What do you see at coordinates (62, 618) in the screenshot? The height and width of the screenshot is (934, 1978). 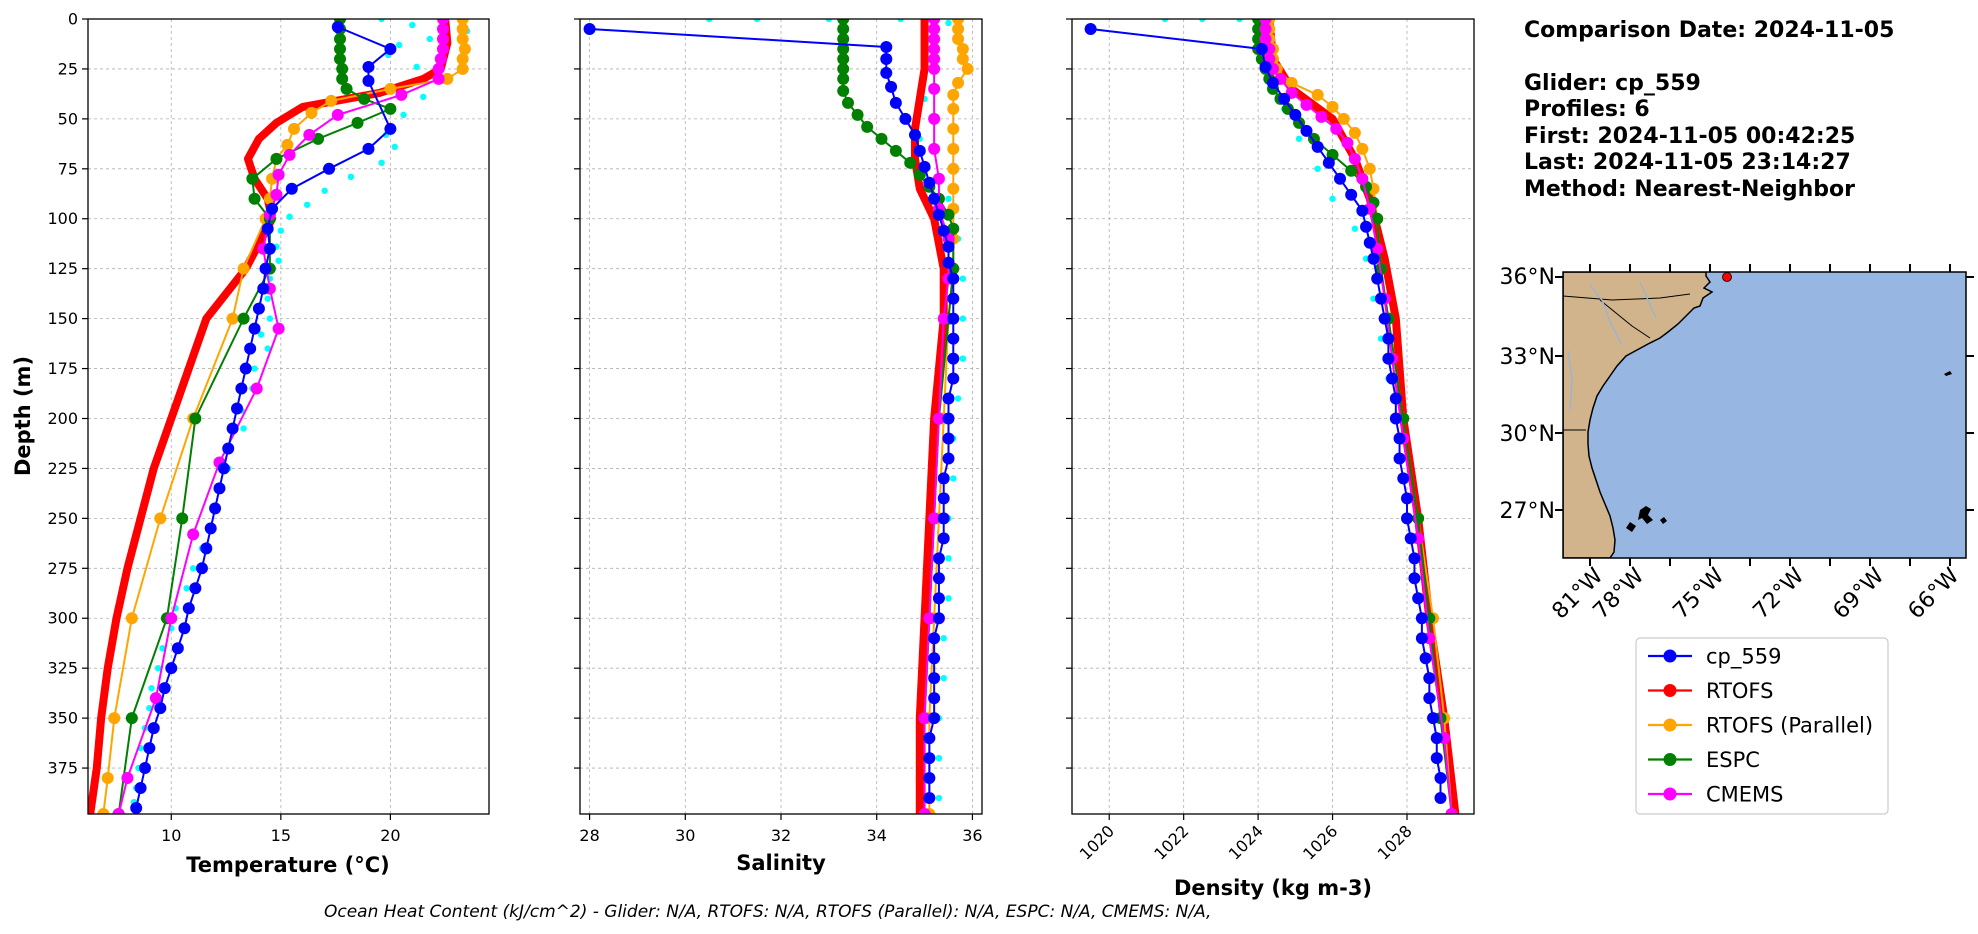 I see `y-tick-label: 300` at bounding box center [62, 618].